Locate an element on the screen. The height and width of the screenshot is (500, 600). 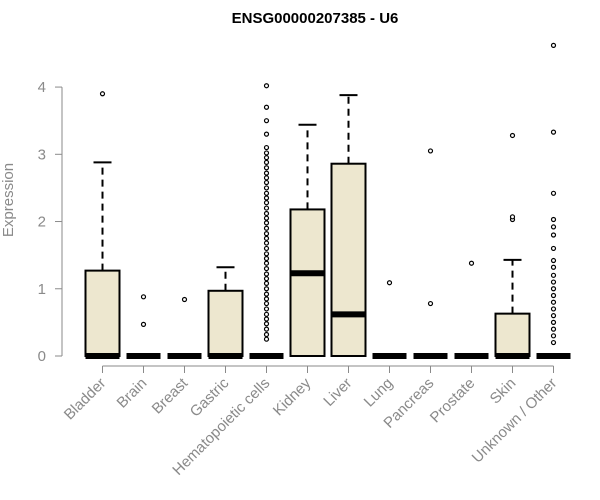
x-tick-label: Prostate is located at coordinates (453, 401).